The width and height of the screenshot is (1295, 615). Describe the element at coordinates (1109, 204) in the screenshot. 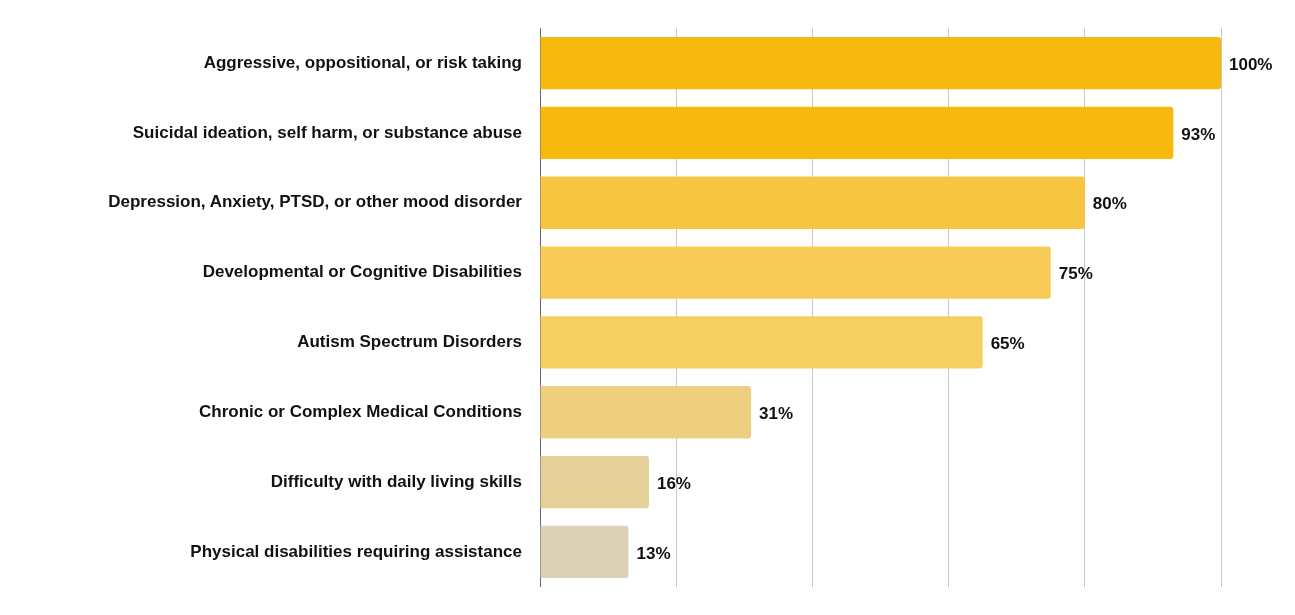

I see `data-label: 80%` at that location.